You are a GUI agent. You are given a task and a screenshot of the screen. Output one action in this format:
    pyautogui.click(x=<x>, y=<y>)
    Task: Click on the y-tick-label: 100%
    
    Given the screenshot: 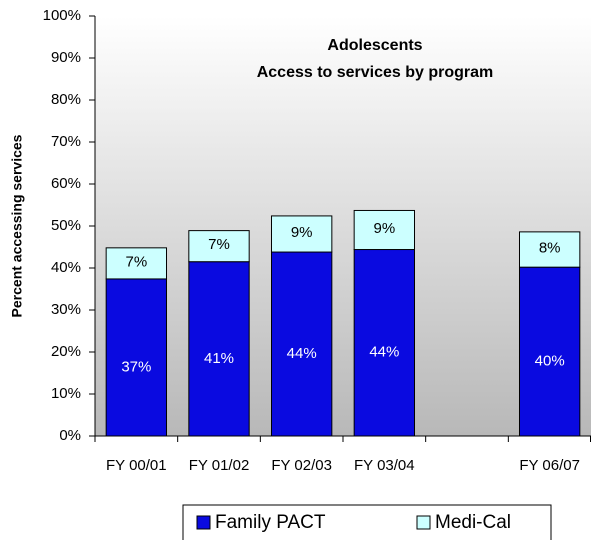 What is the action you would take?
    pyautogui.click(x=62, y=15)
    